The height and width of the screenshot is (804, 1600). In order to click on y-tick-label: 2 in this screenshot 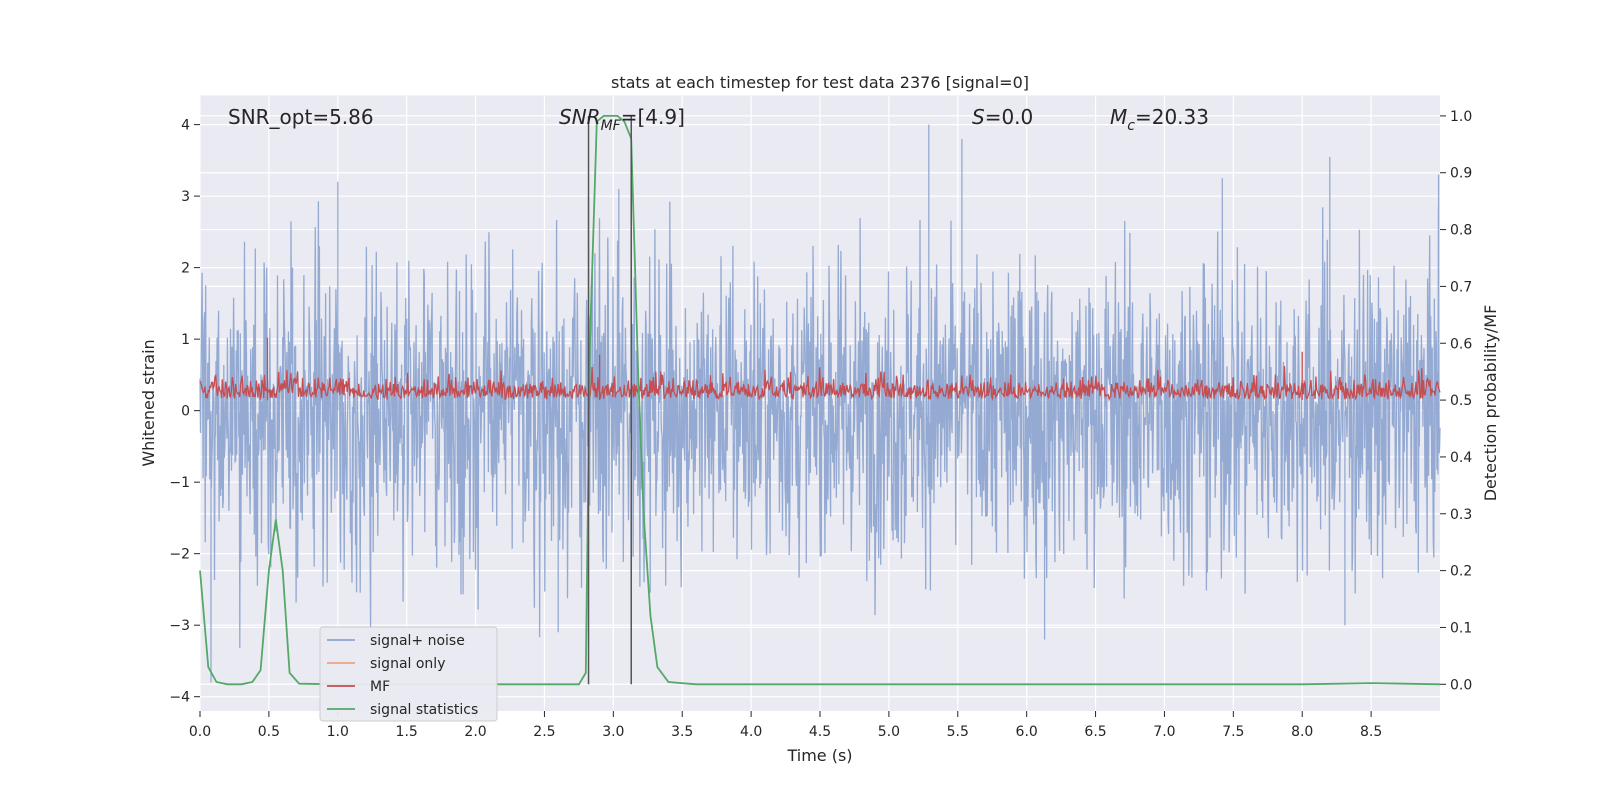, I will do `click(185, 269)`.